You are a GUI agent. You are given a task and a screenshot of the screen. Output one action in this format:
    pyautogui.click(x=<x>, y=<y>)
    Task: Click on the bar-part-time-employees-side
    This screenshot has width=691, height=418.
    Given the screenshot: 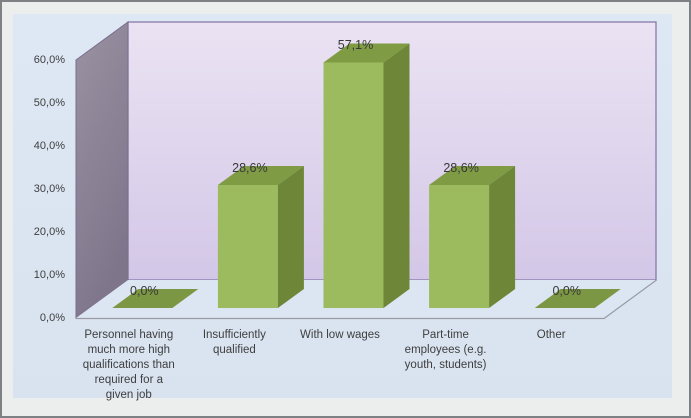 What is the action you would take?
    pyautogui.click(x=502, y=237)
    